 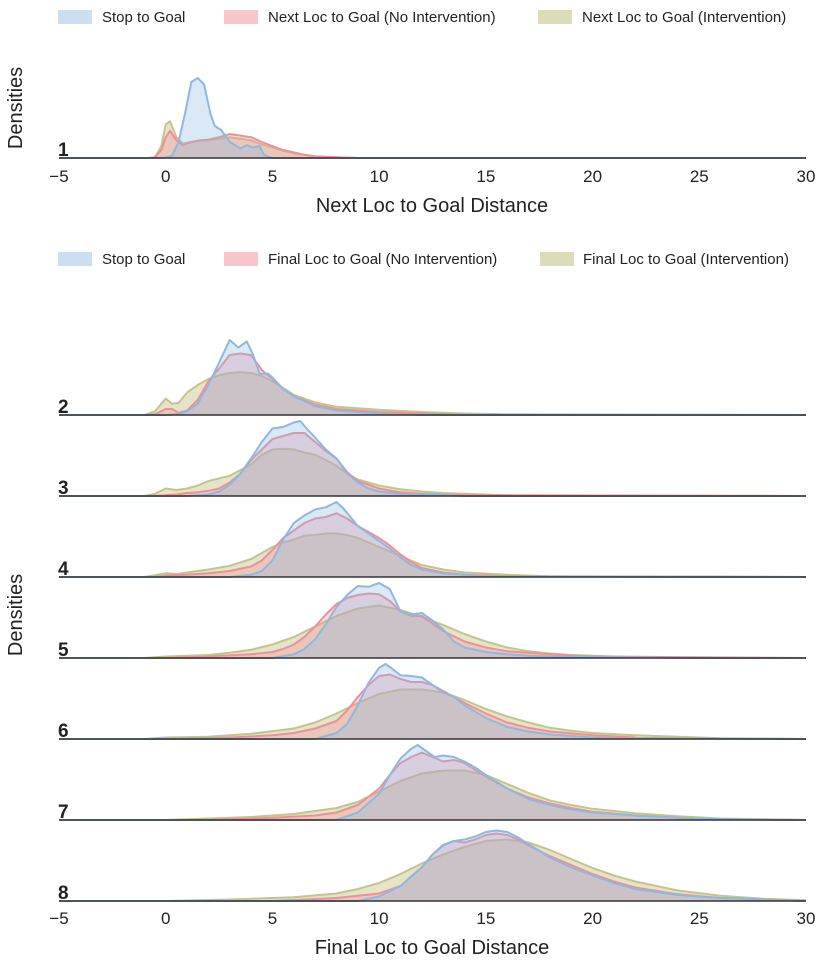 What do you see at coordinates (63, 731) in the screenshot?
I see `row-label-6: 6` at bounding box center [63, 731].